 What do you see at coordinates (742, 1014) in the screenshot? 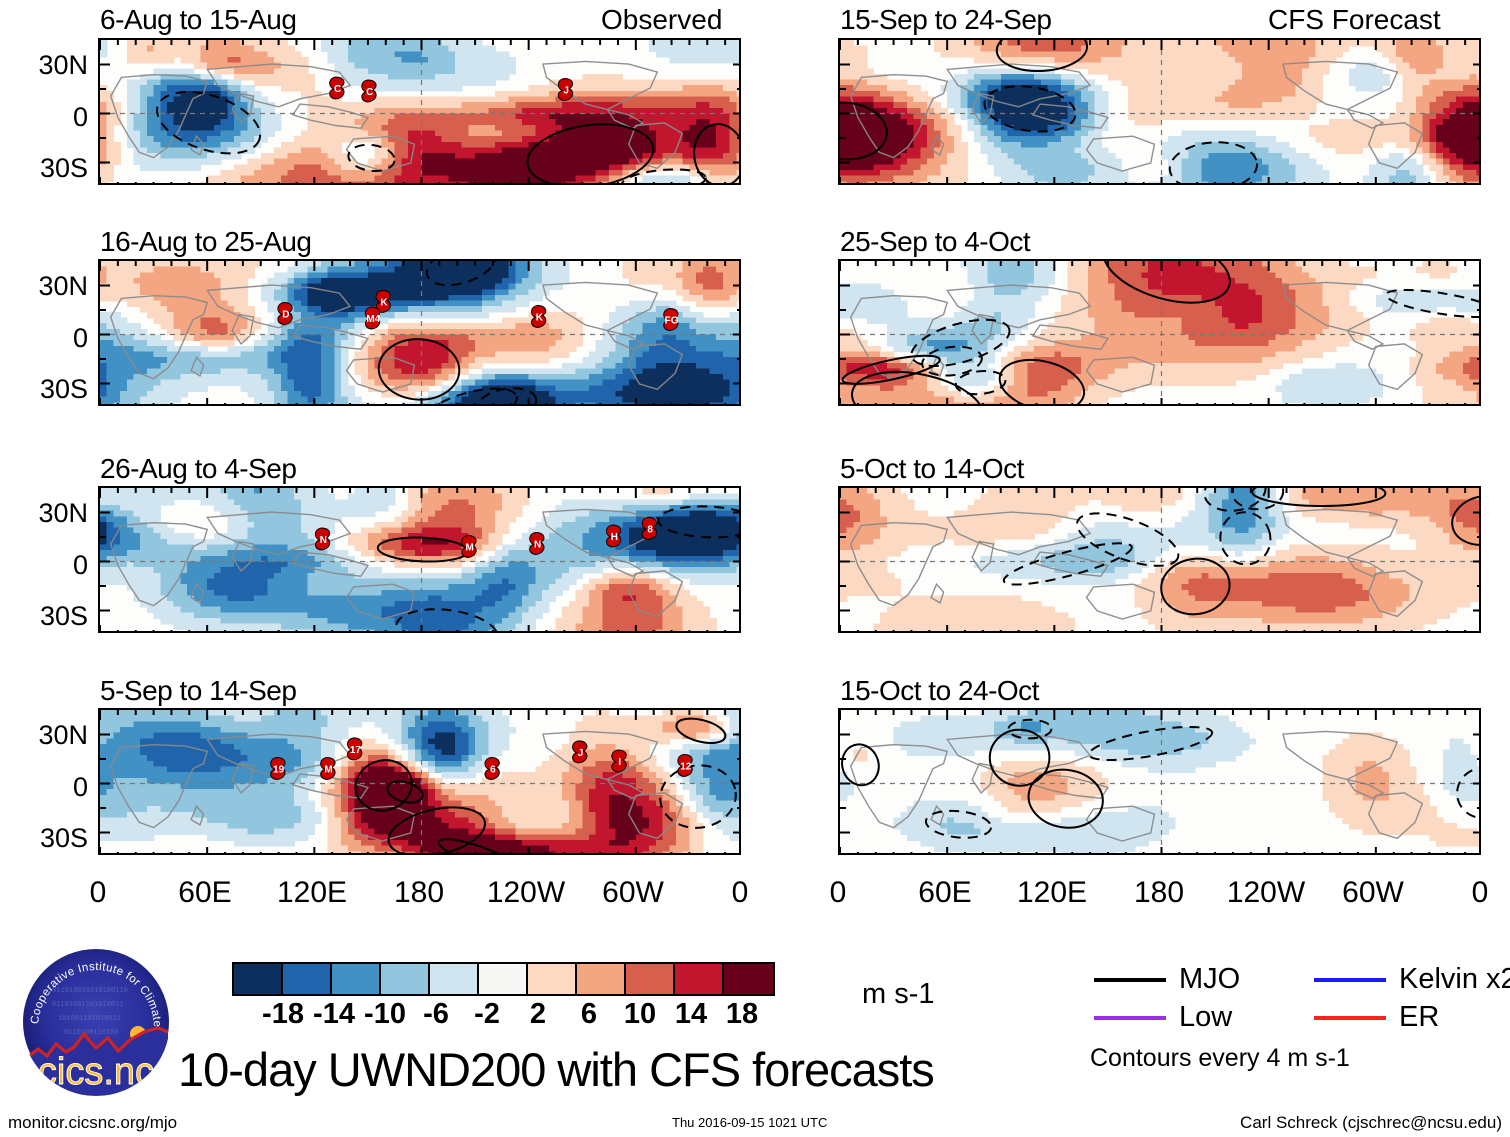
I see `colorbar-tick-9: 18` at bounding box center [742, 1014].